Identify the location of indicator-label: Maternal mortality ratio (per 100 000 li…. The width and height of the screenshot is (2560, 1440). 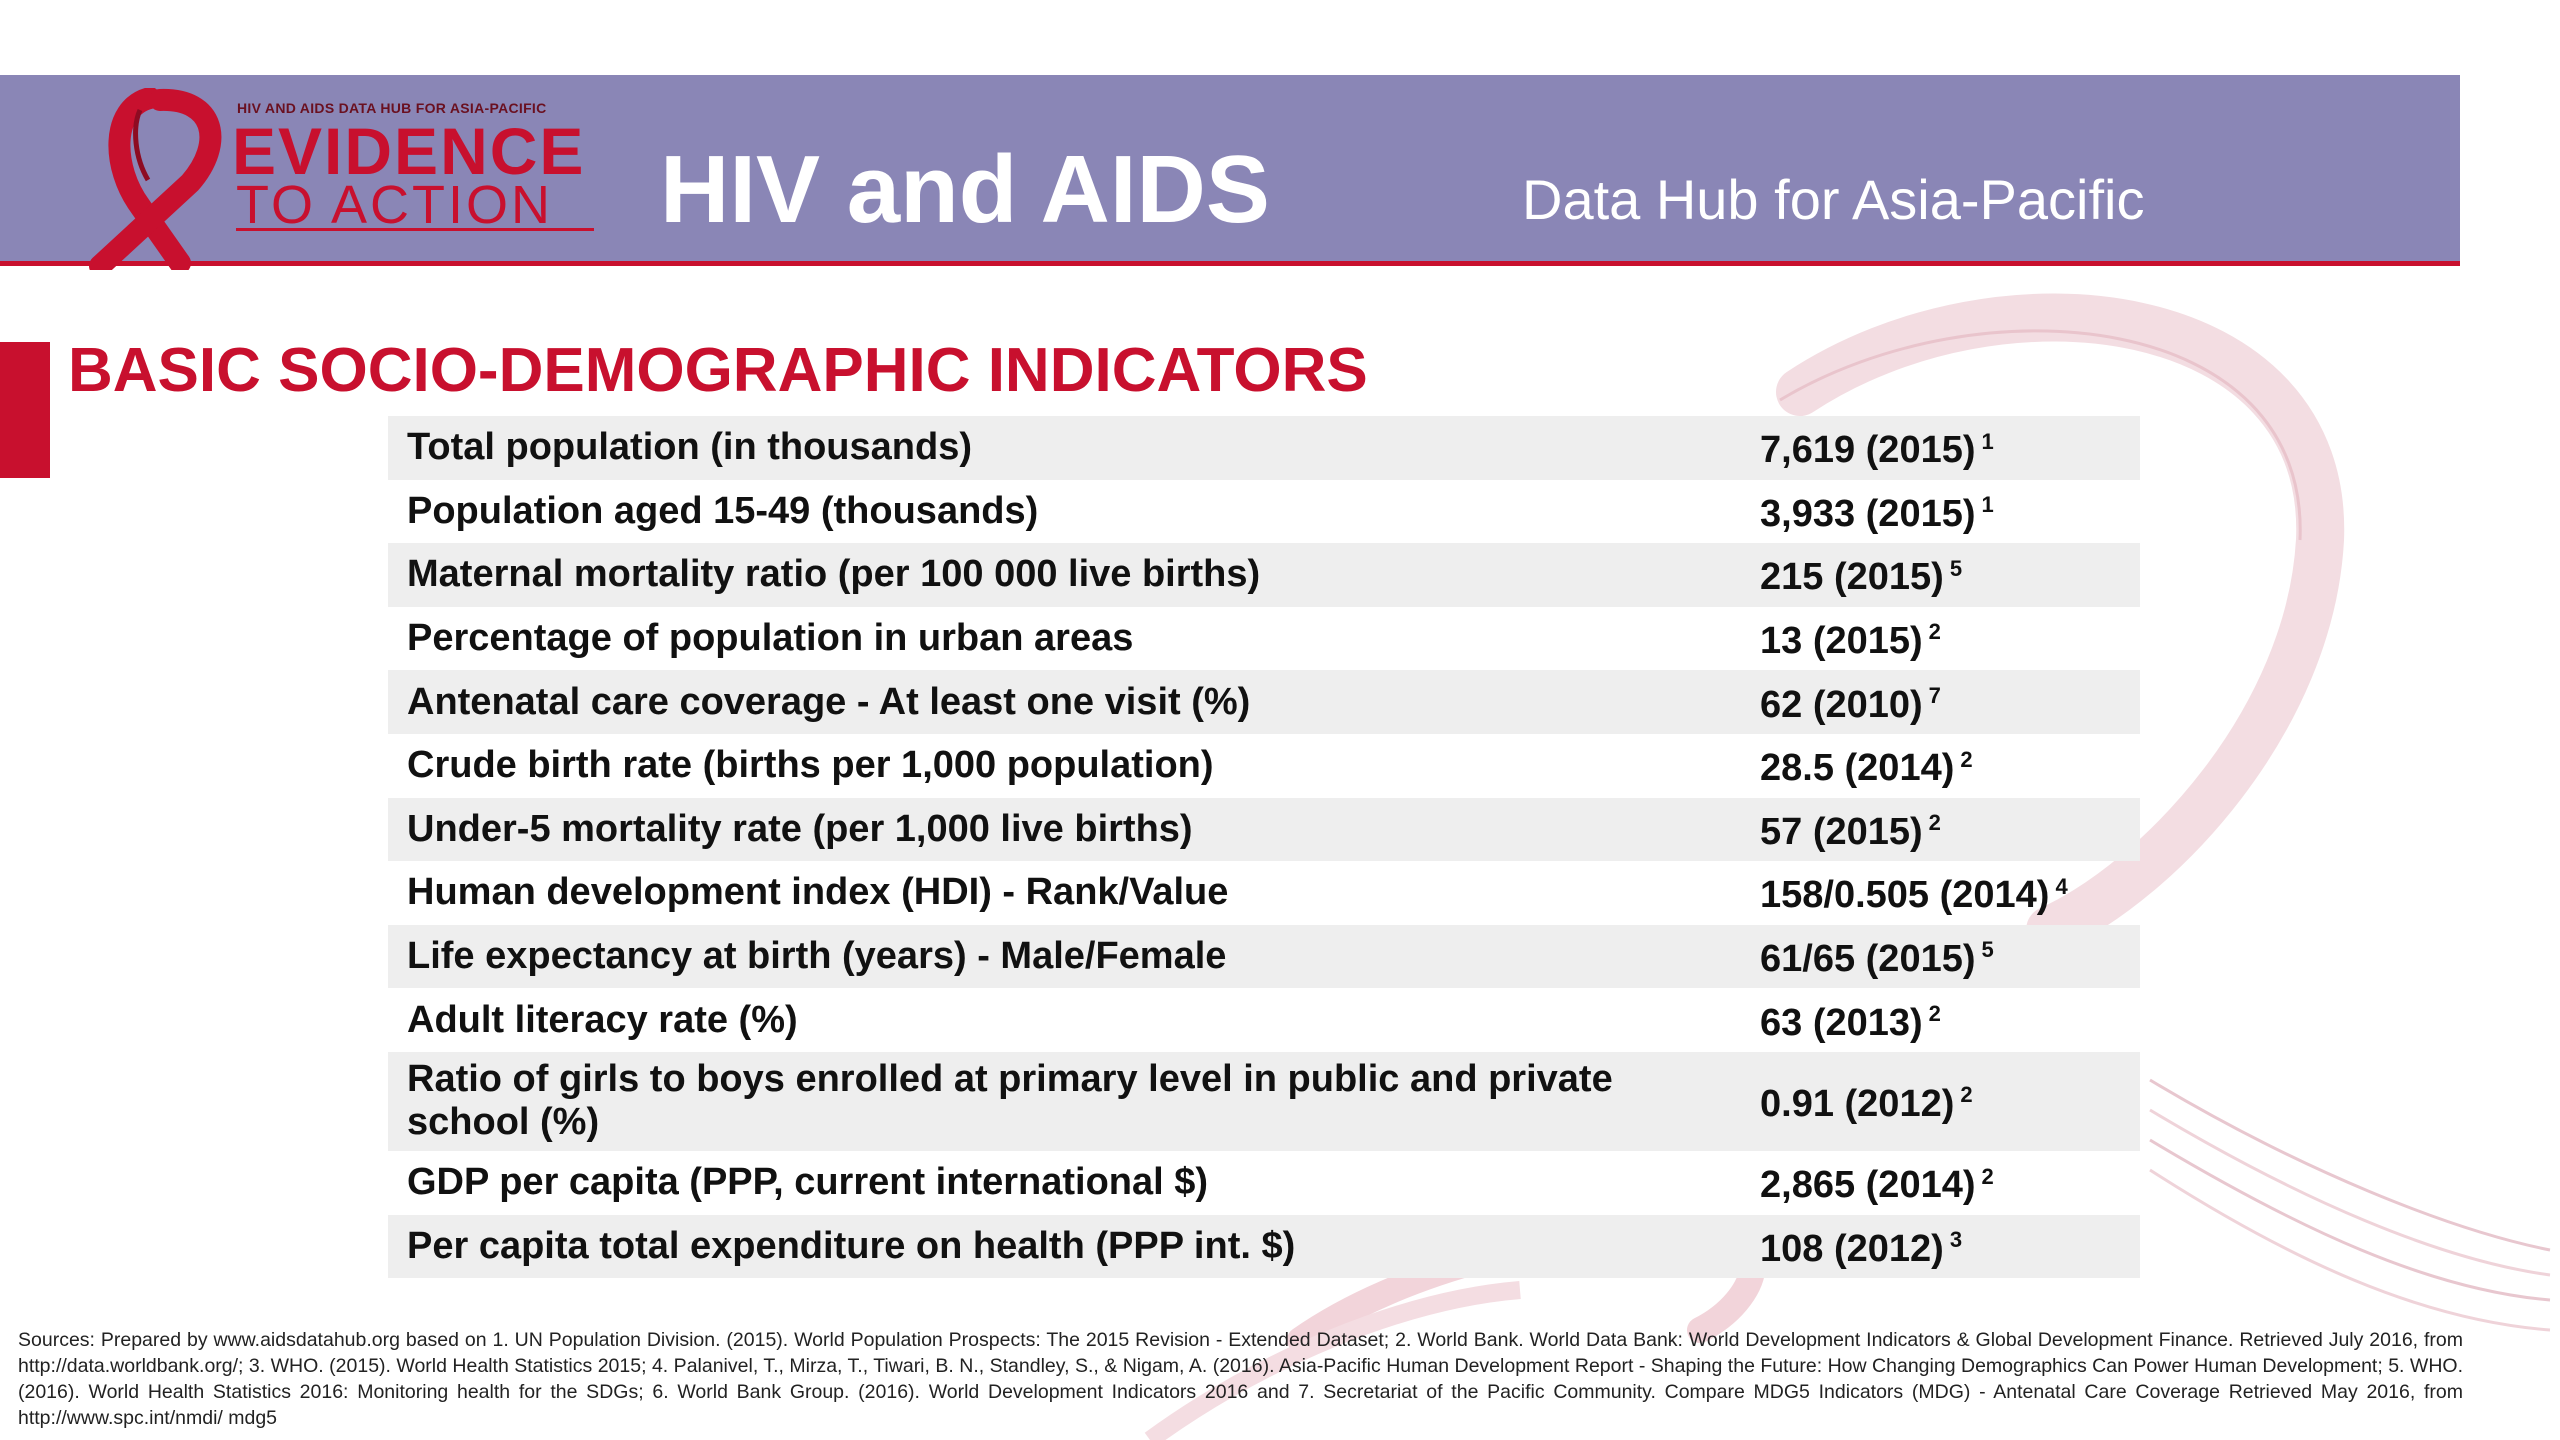
(834, 574).